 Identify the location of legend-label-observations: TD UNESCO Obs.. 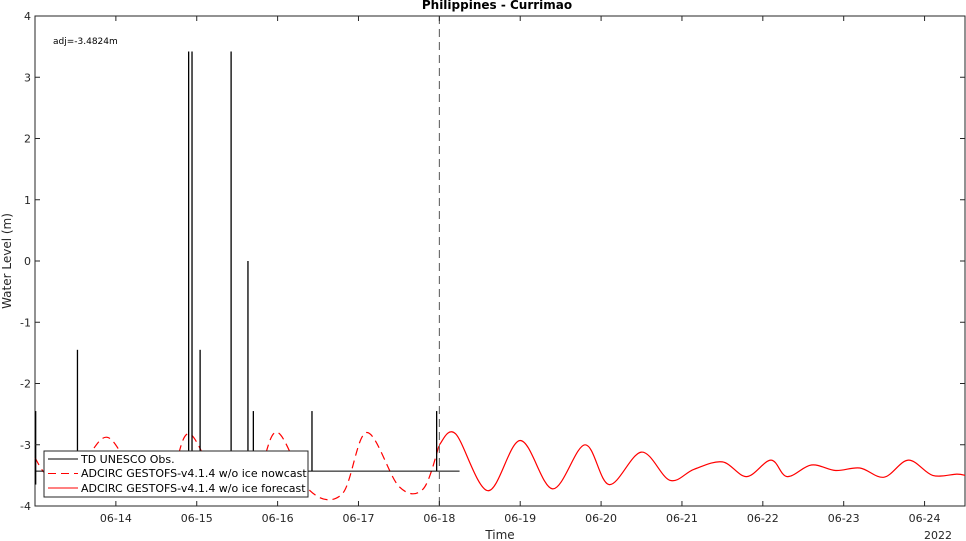
(127, 459).